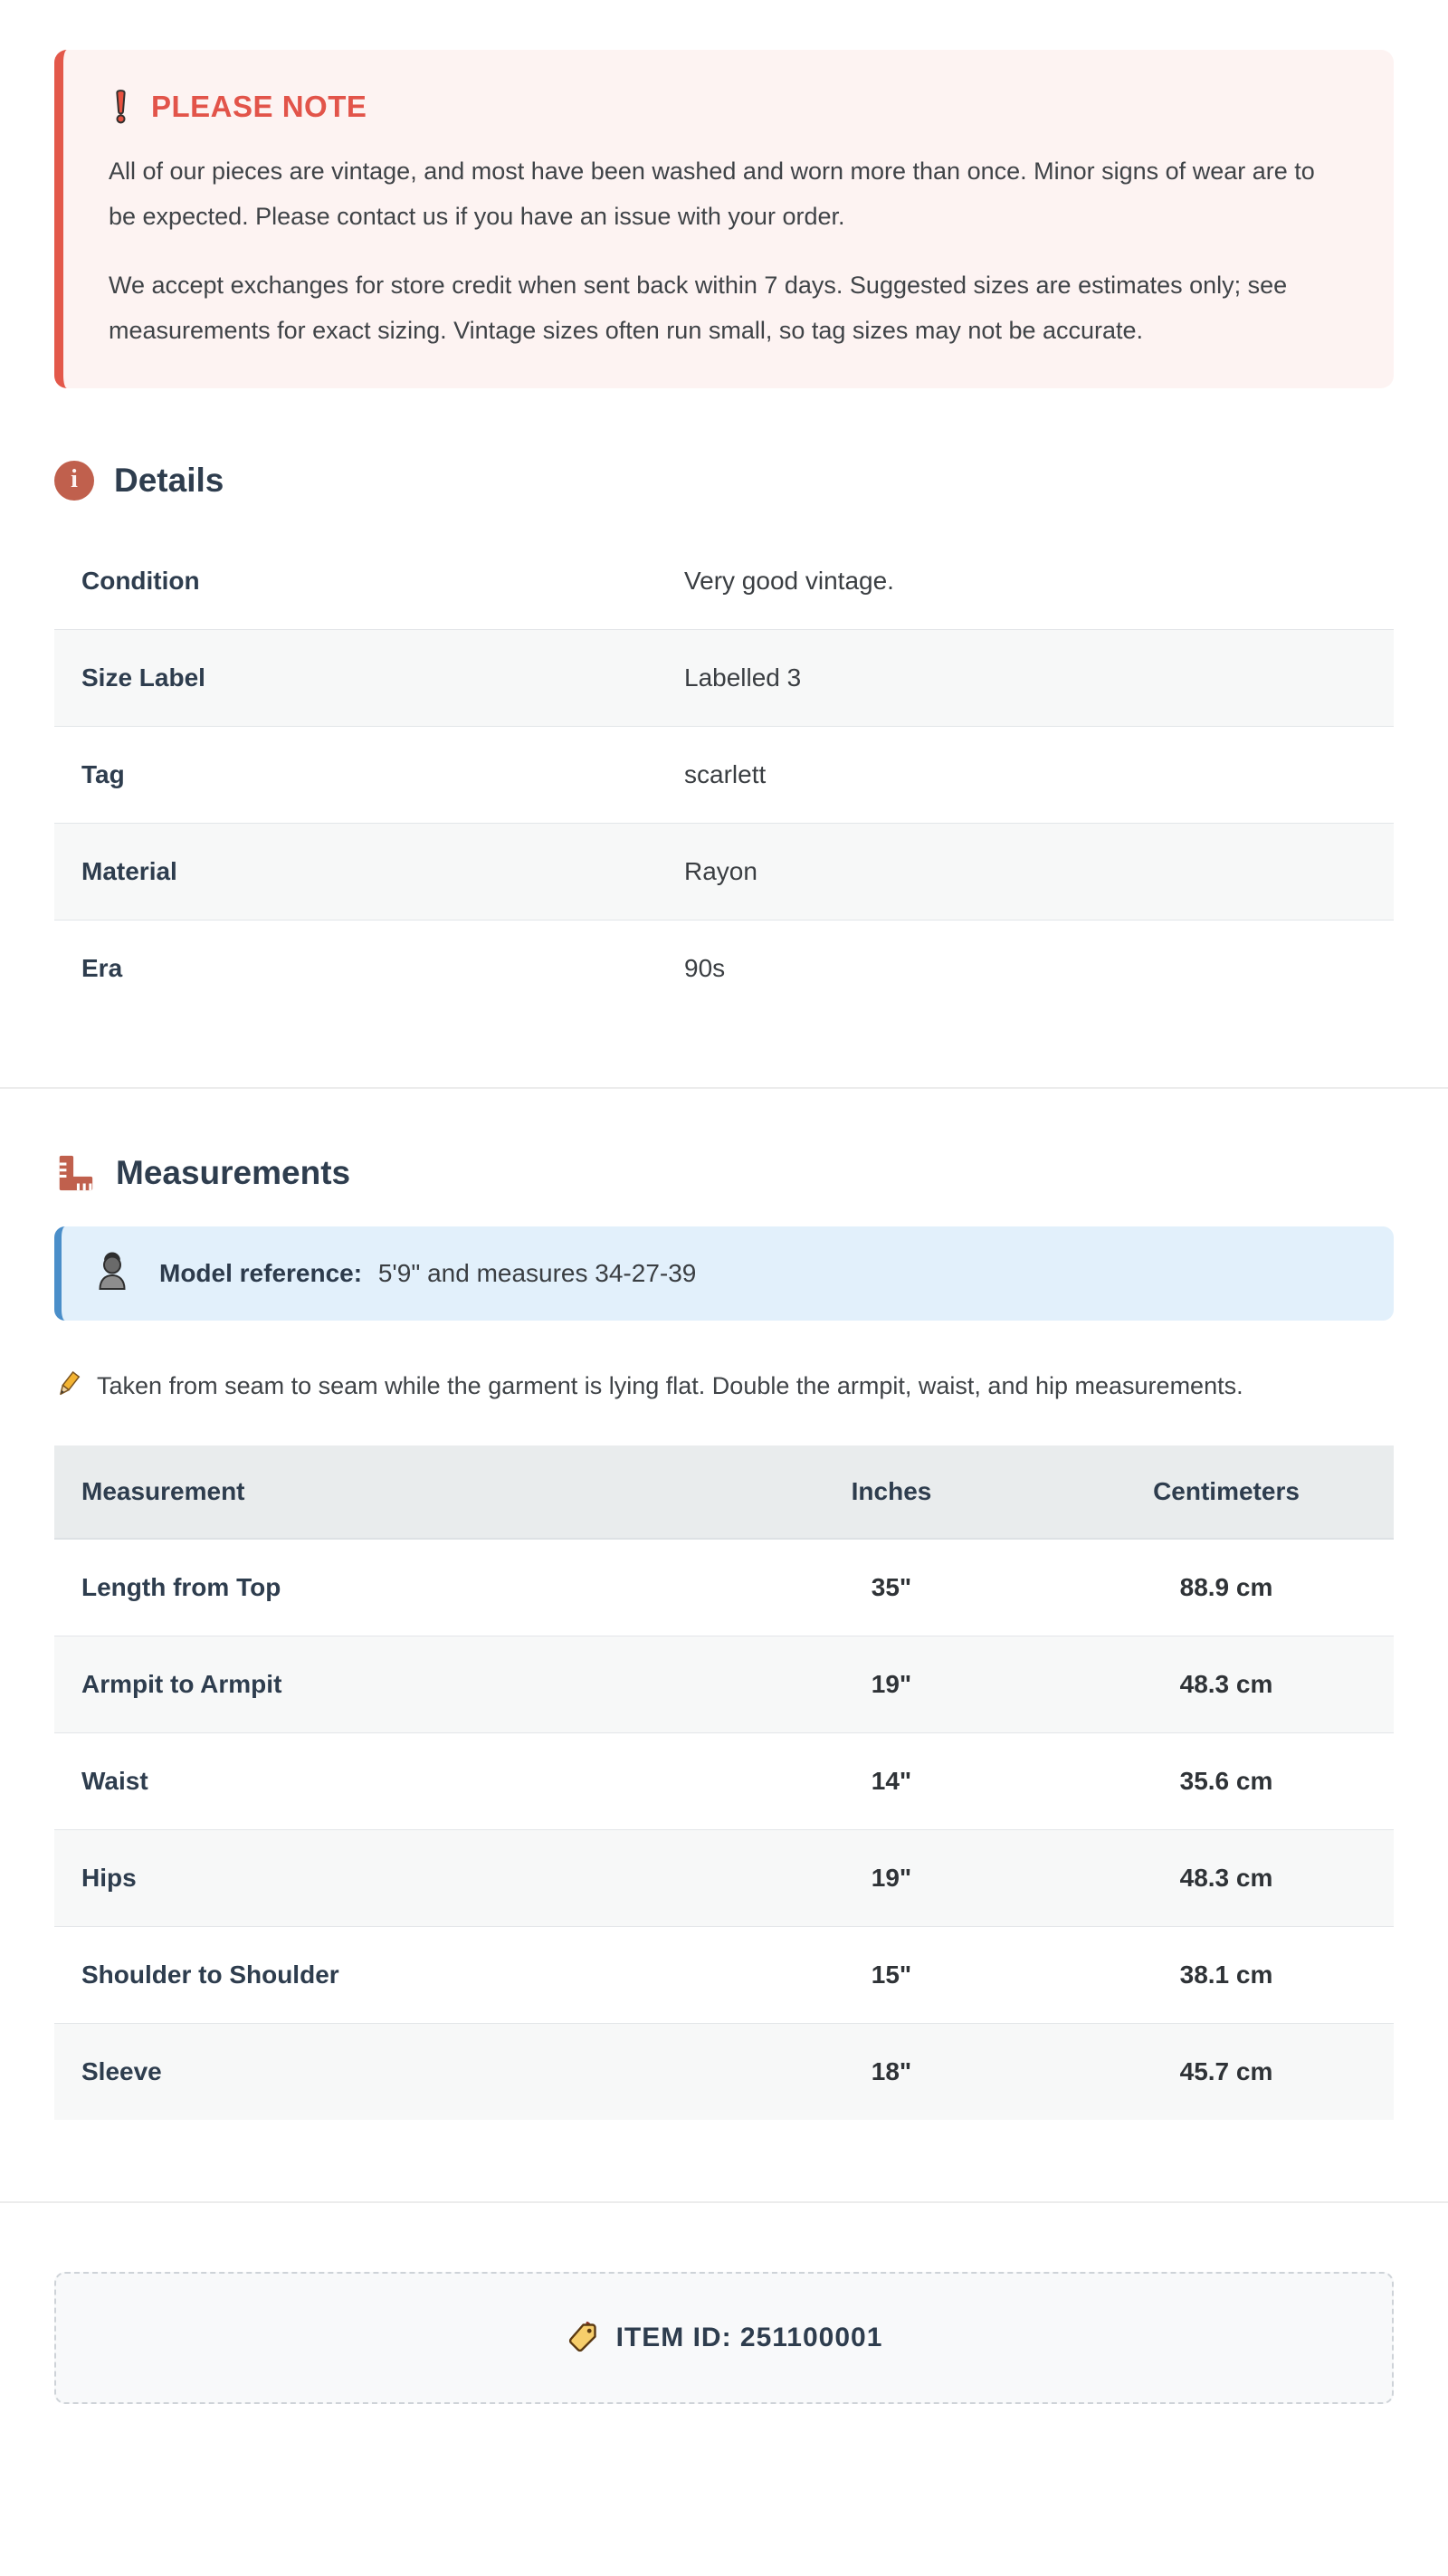  I want to click on measurement-label: Shoulder to Shoulder, so click(210, 1975).